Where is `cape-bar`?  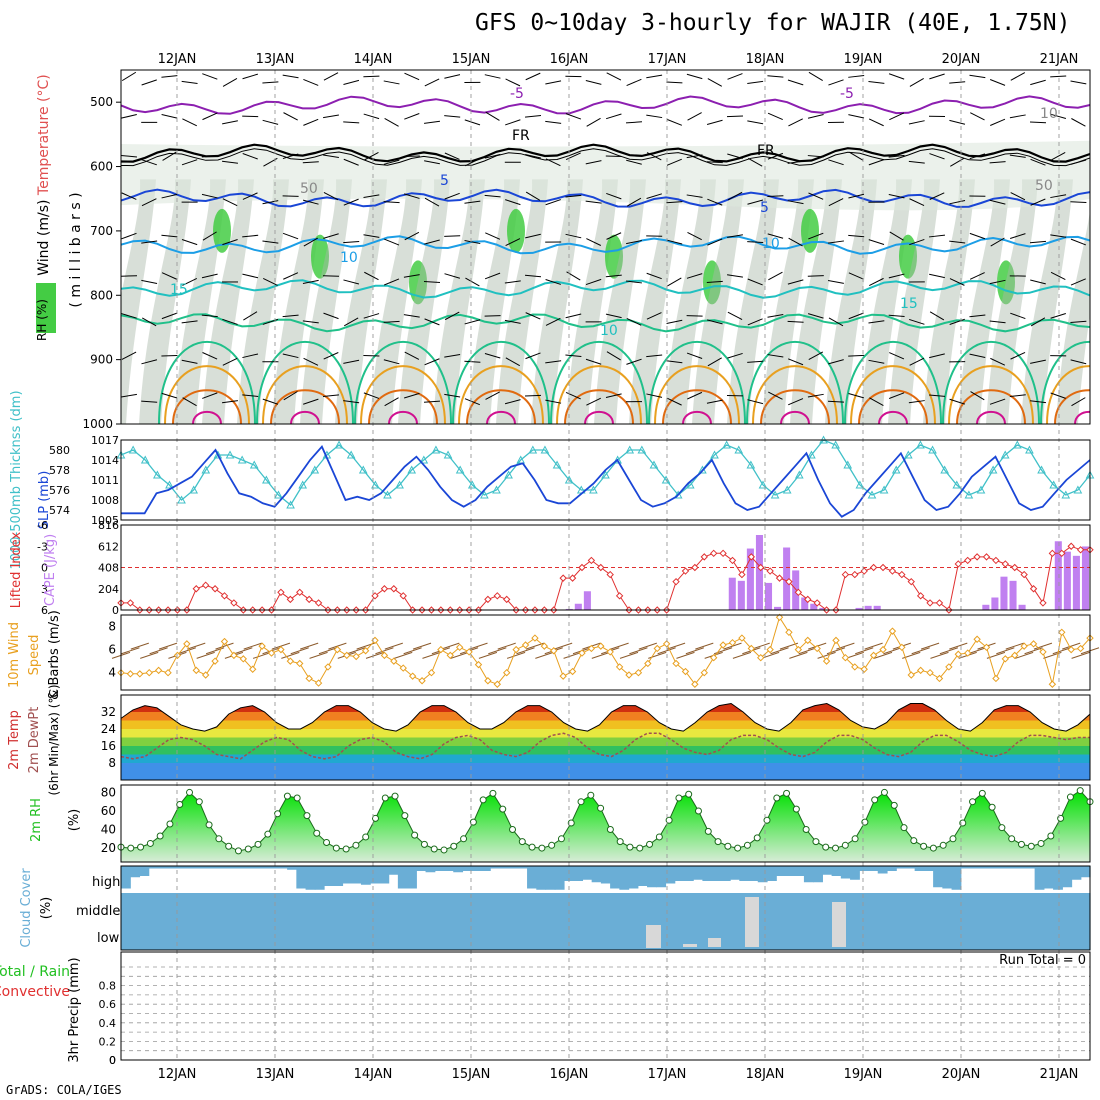 cape-bar is located at coordinates (750, 579).